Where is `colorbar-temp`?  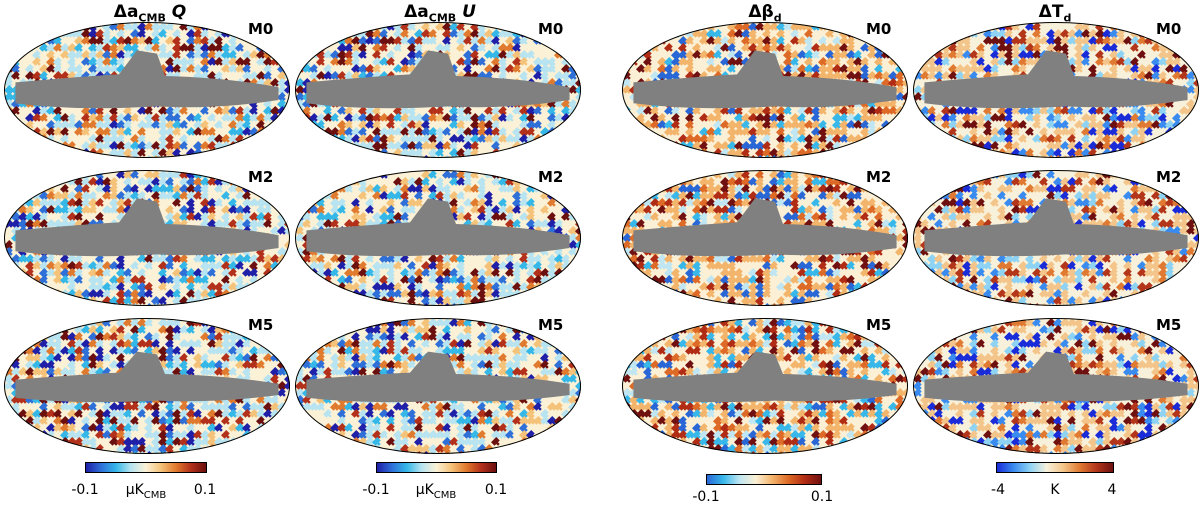 colorbar-temp is located at coordinates (1055, 467).